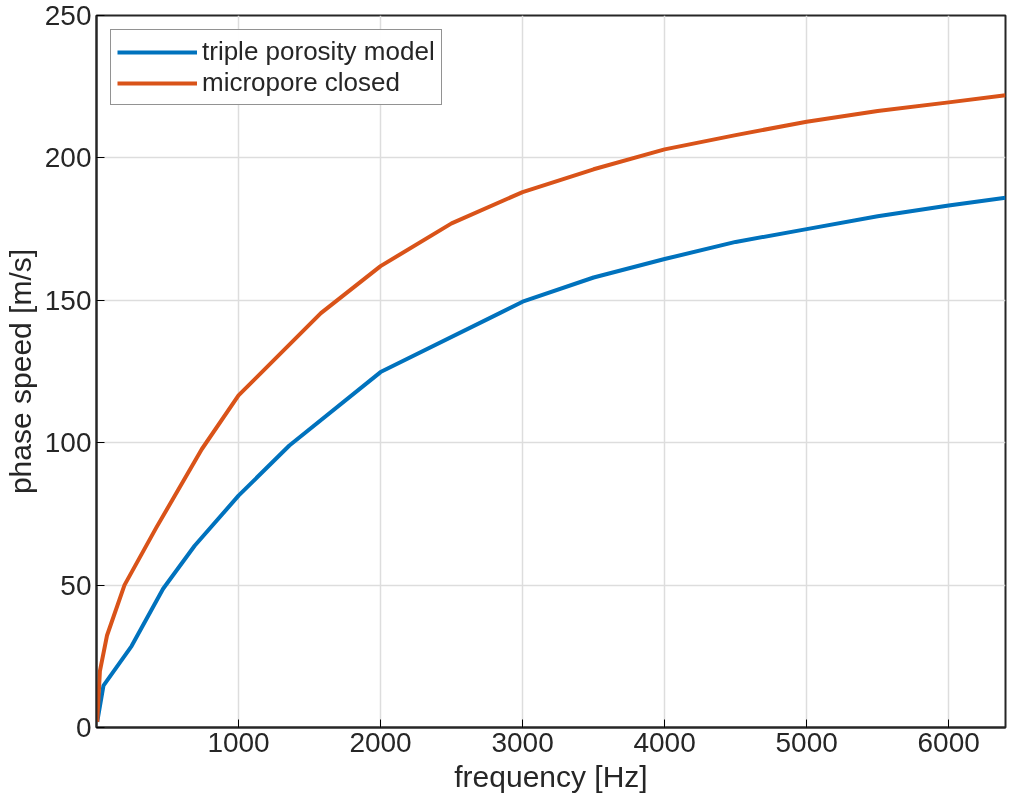  What do you see at coordinates (20, 371) in the screenshot?
I see `y-axis-title: phase speed [m/s]` at bounding box center [20, 371].